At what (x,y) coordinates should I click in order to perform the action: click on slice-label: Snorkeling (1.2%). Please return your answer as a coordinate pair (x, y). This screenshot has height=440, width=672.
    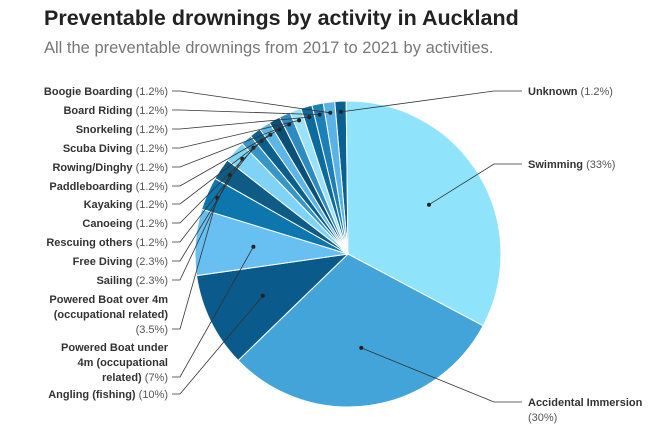
    Looking at the image, I should click on (122, 130).